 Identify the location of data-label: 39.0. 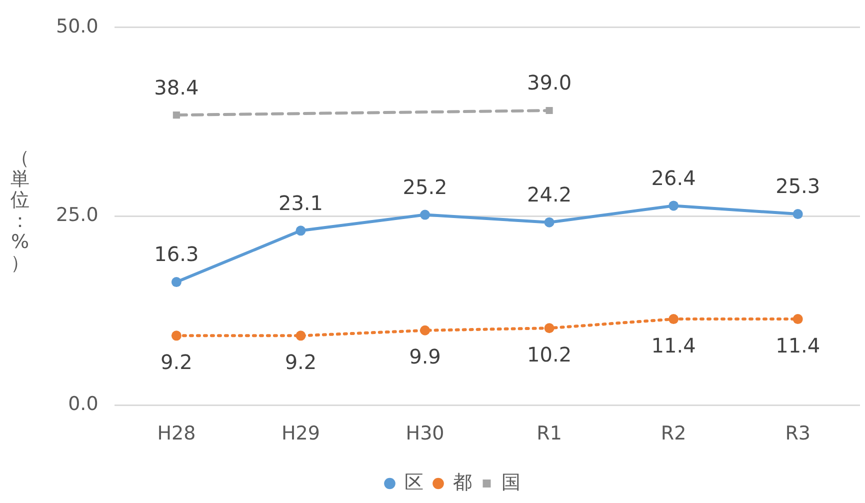
(549, 82).